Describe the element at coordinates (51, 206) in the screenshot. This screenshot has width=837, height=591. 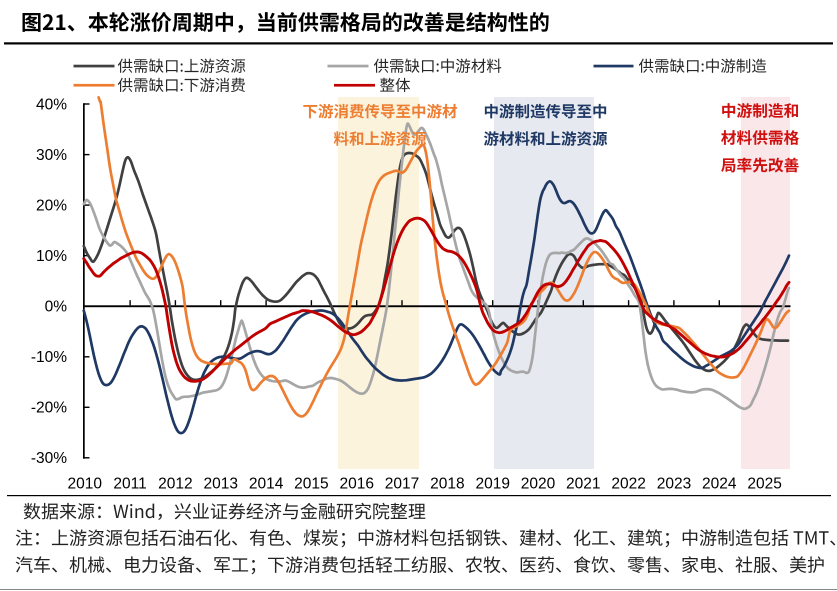
I see `svg-text: 20%` at that location.